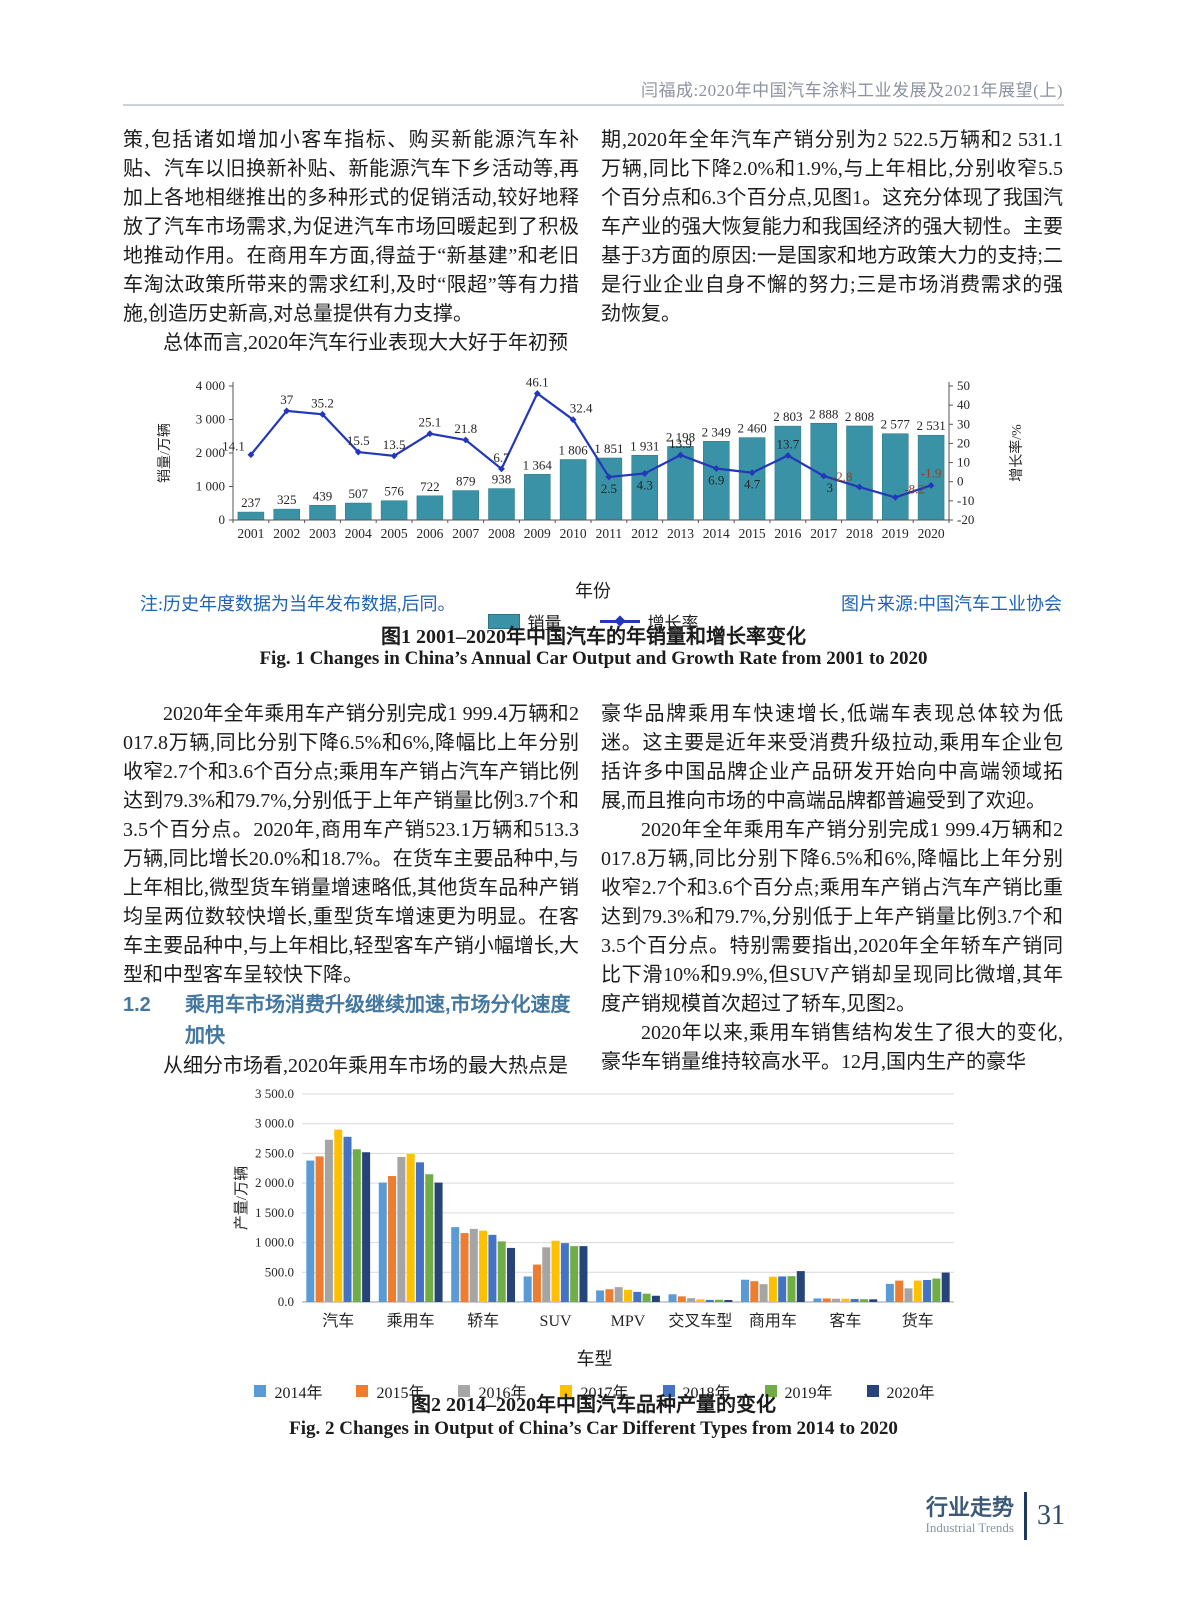 The width and height of the screenshot is (1187, 1600). I want to click on legend-item-2015年: 2015年, so click(390, 1391).